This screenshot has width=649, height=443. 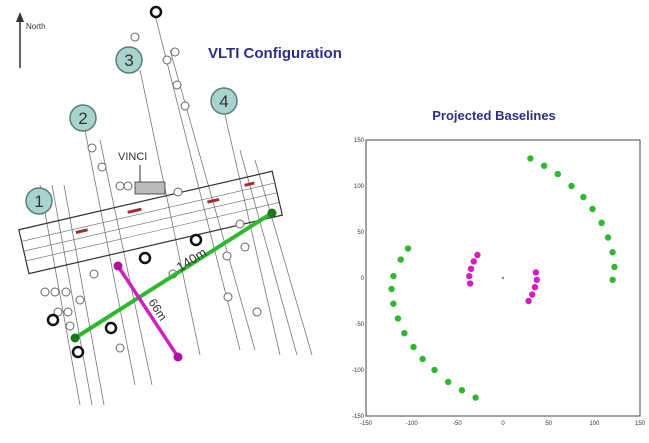 I want to click on north-arrow-head, so click(x=20, y=17).